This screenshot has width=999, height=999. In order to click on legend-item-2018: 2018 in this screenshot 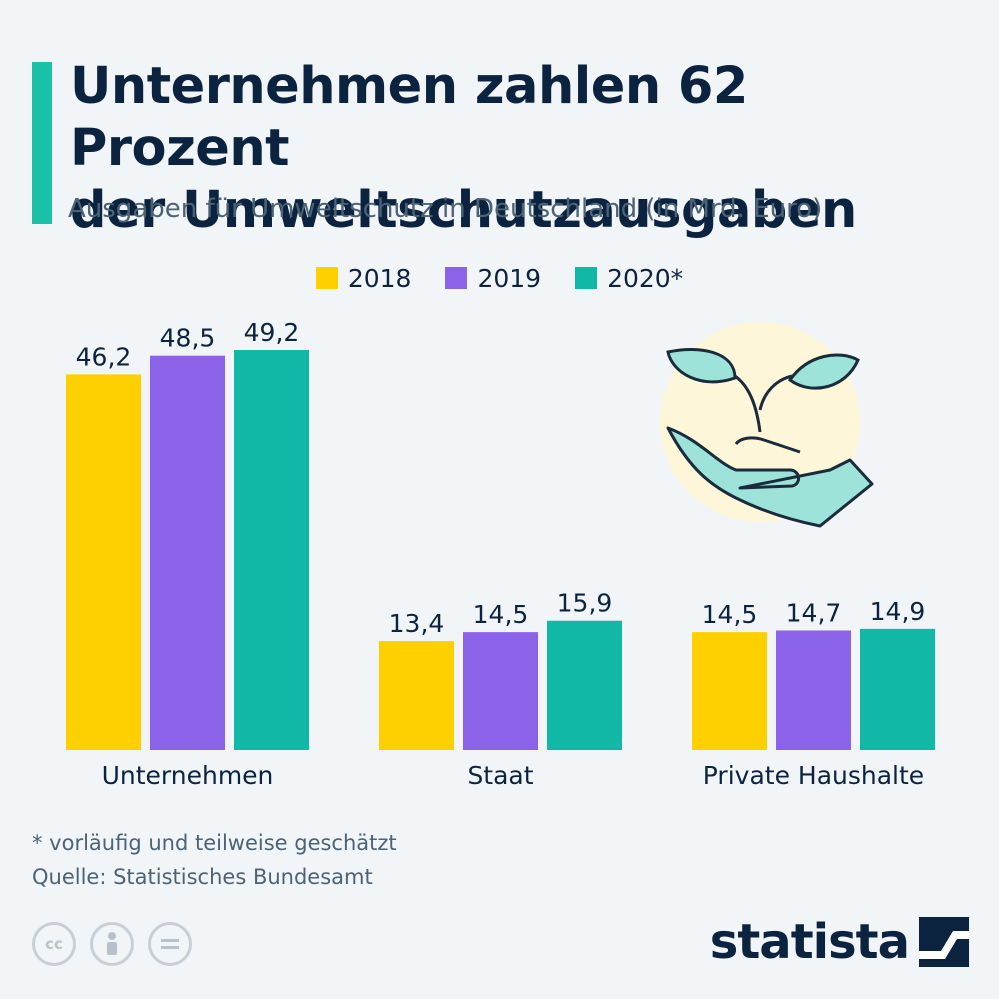, I will do `click(363, 278)`.